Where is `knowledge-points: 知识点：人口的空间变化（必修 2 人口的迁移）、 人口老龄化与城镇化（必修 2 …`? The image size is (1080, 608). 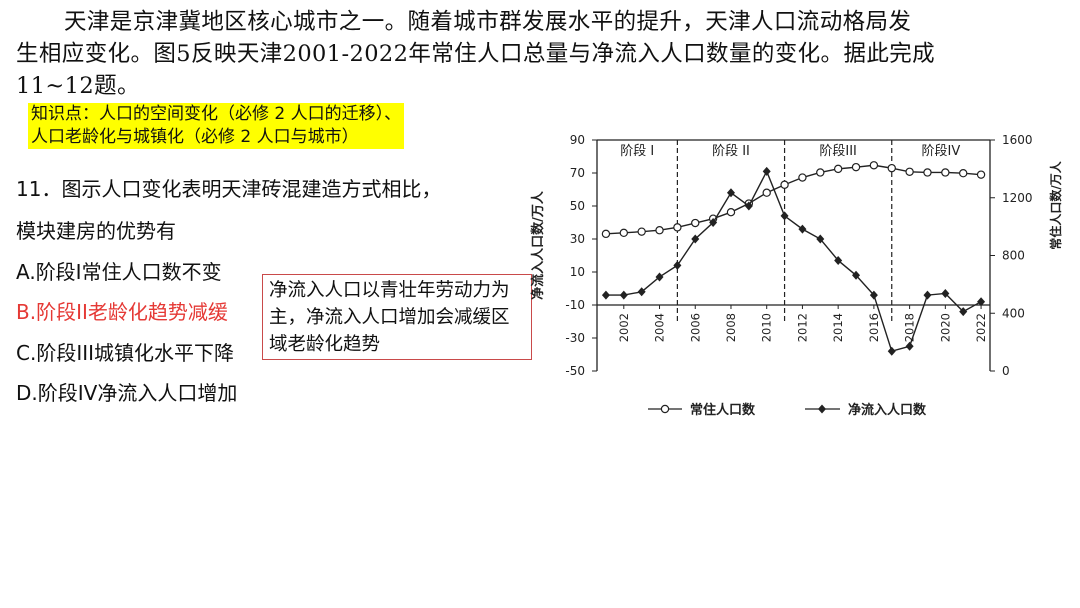 knowledge-points: 知识点：人口的空间变化（必修 2 人口的迁移）、 人口老龄化与城镇化（必修 2 … is located at coordinates (216, 126).